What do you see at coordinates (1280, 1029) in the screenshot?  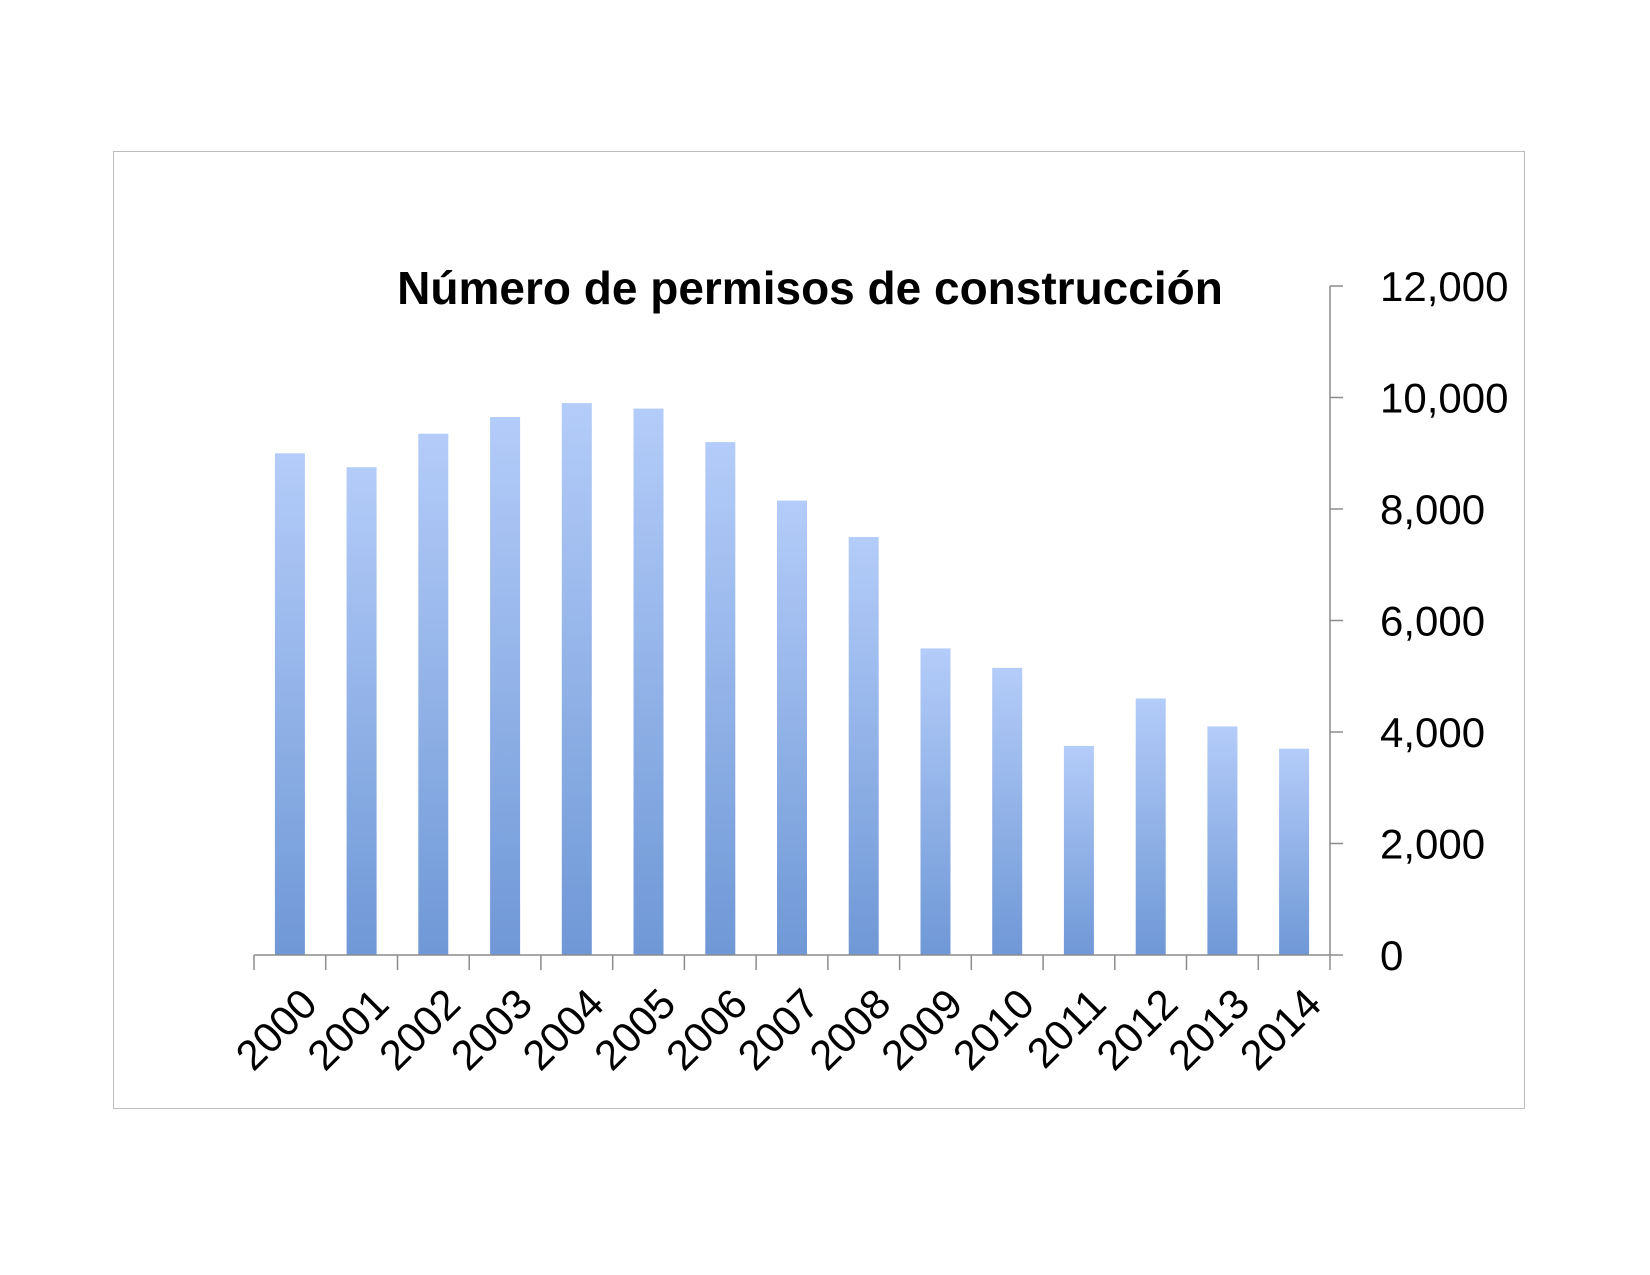 I see `x-tick-label: 2014` at bounding box center [1280, 1029].